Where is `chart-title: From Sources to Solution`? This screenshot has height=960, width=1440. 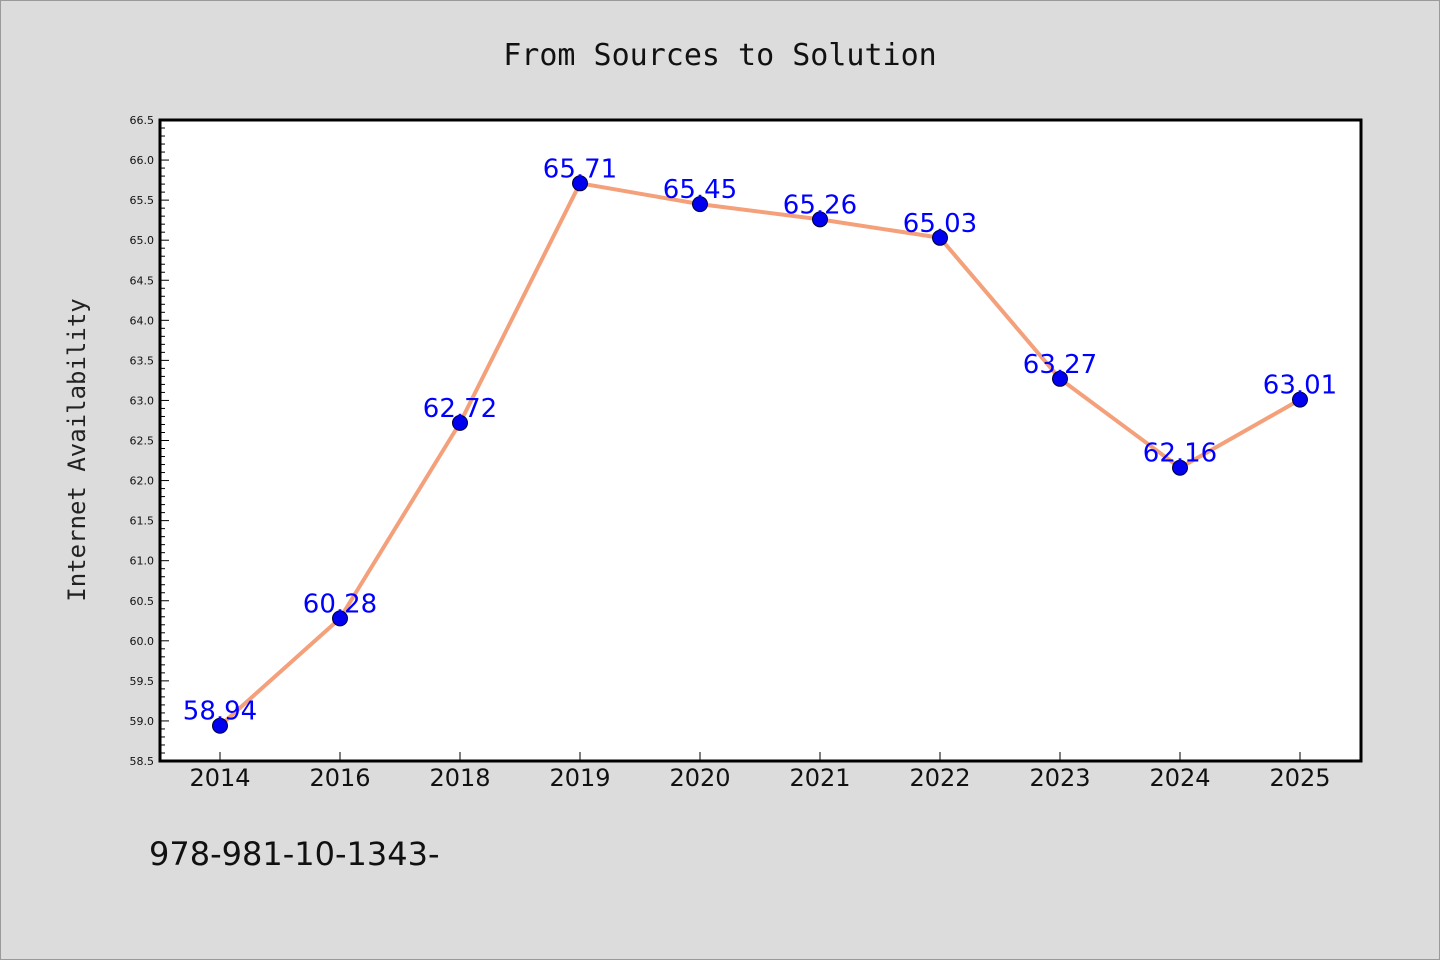
chart-title: From Sources to Solution is located at coordinates (719, 55).